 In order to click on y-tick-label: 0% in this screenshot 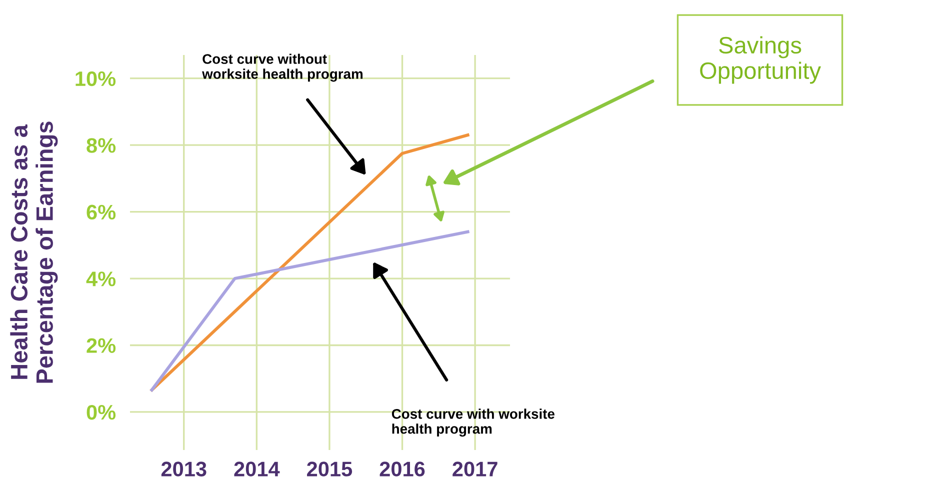, I will do `click(101, 412)`.